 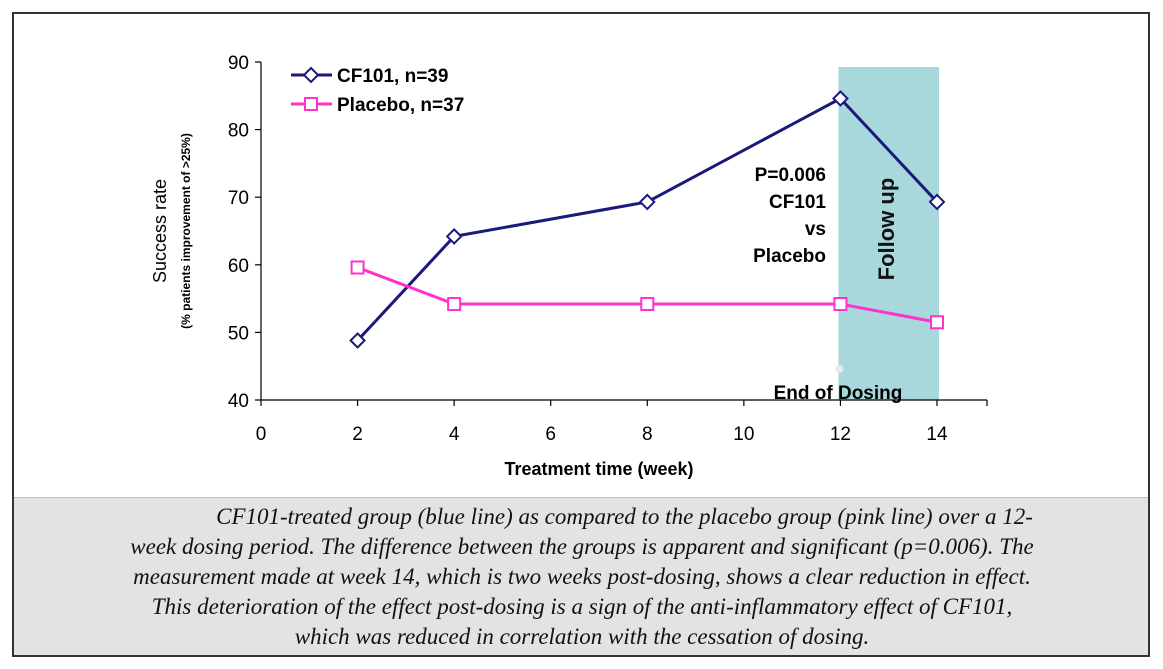 What do you see at coordinates (238, 198) in the screenshot?
I see `y-tick-label: 70` at bounding box center [238, 198].